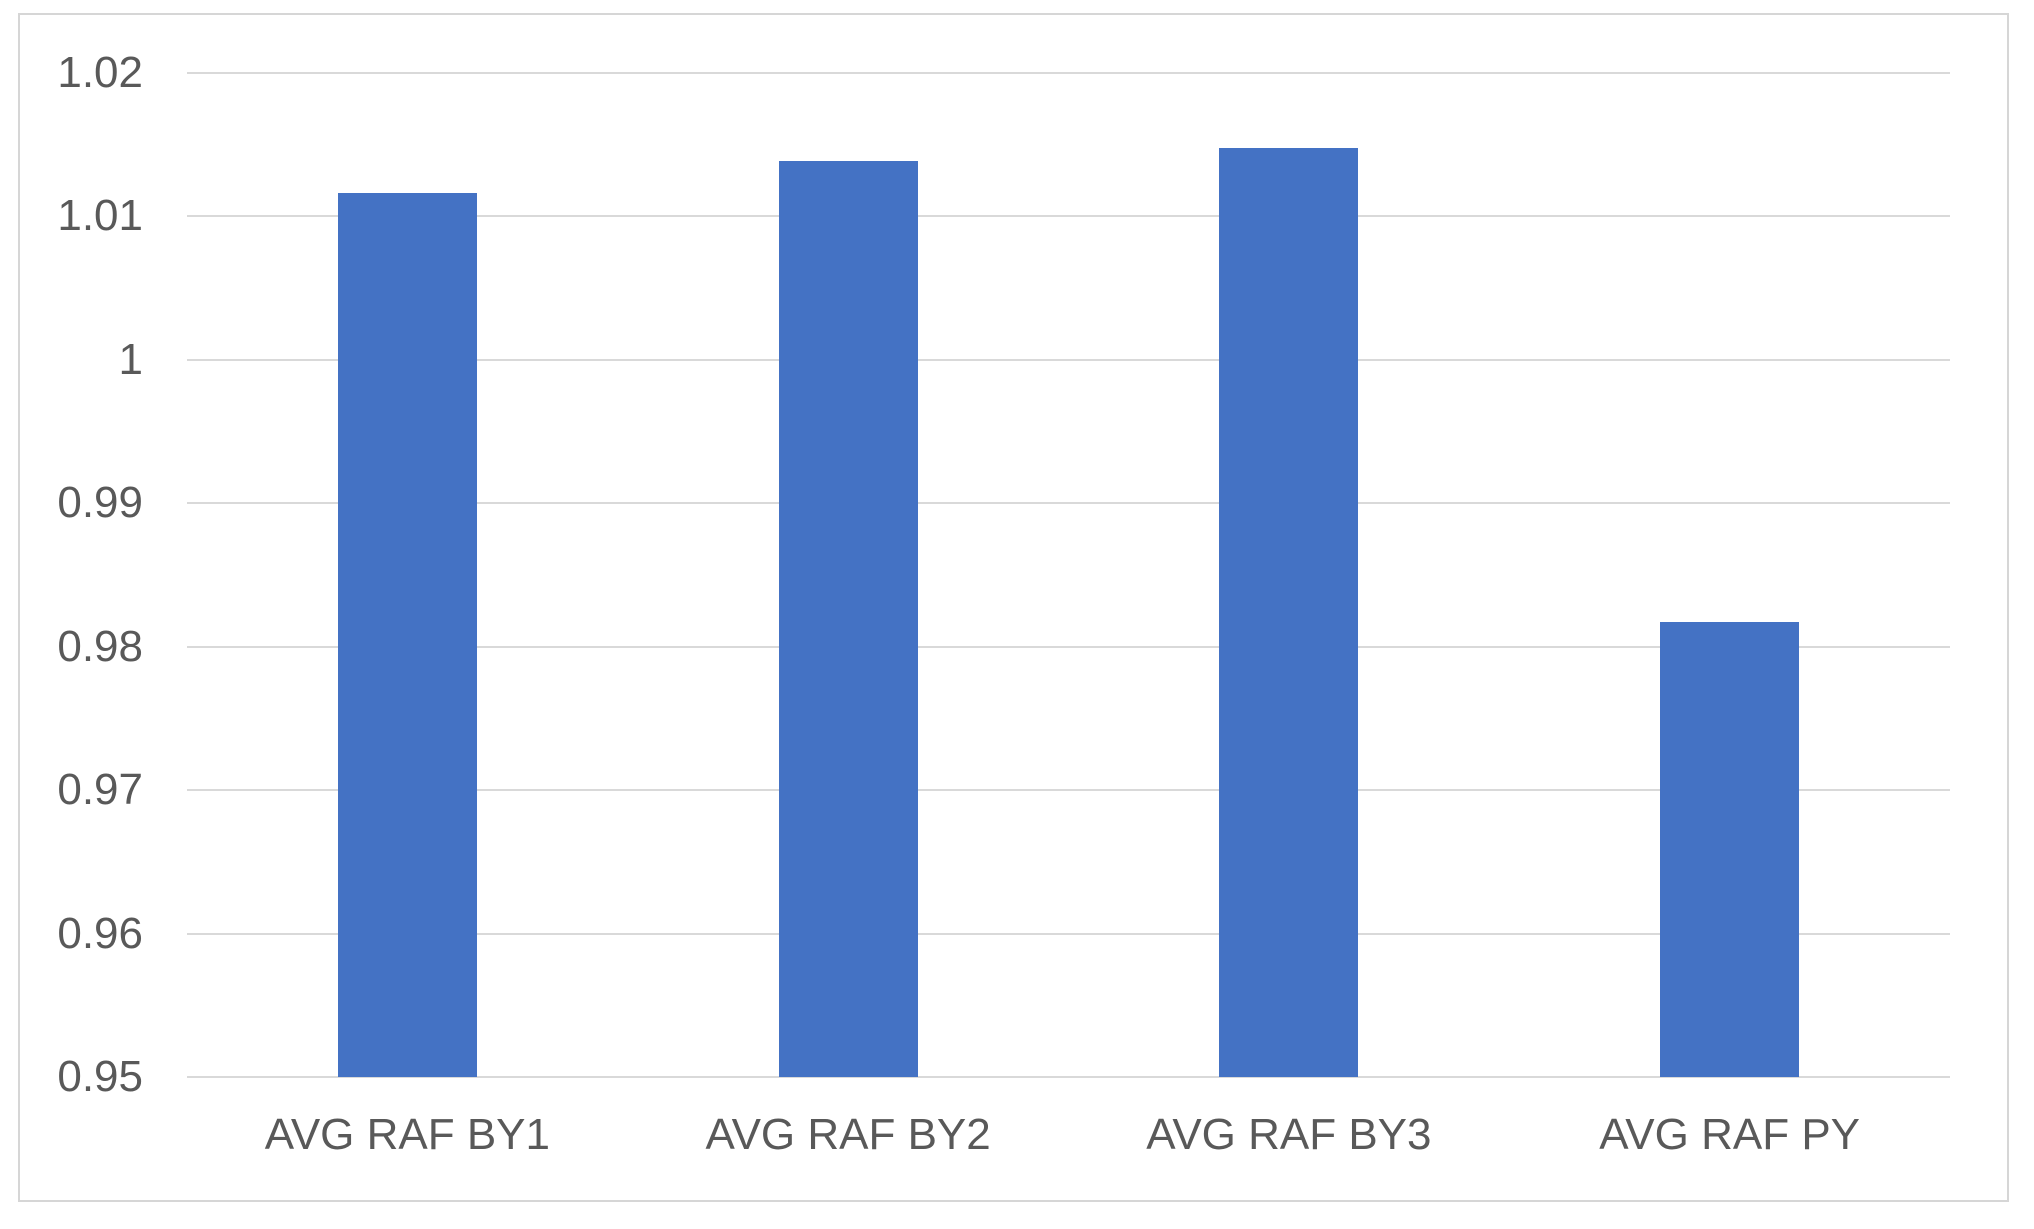  I want to click on gridline-1.02, so click(1068, 73).